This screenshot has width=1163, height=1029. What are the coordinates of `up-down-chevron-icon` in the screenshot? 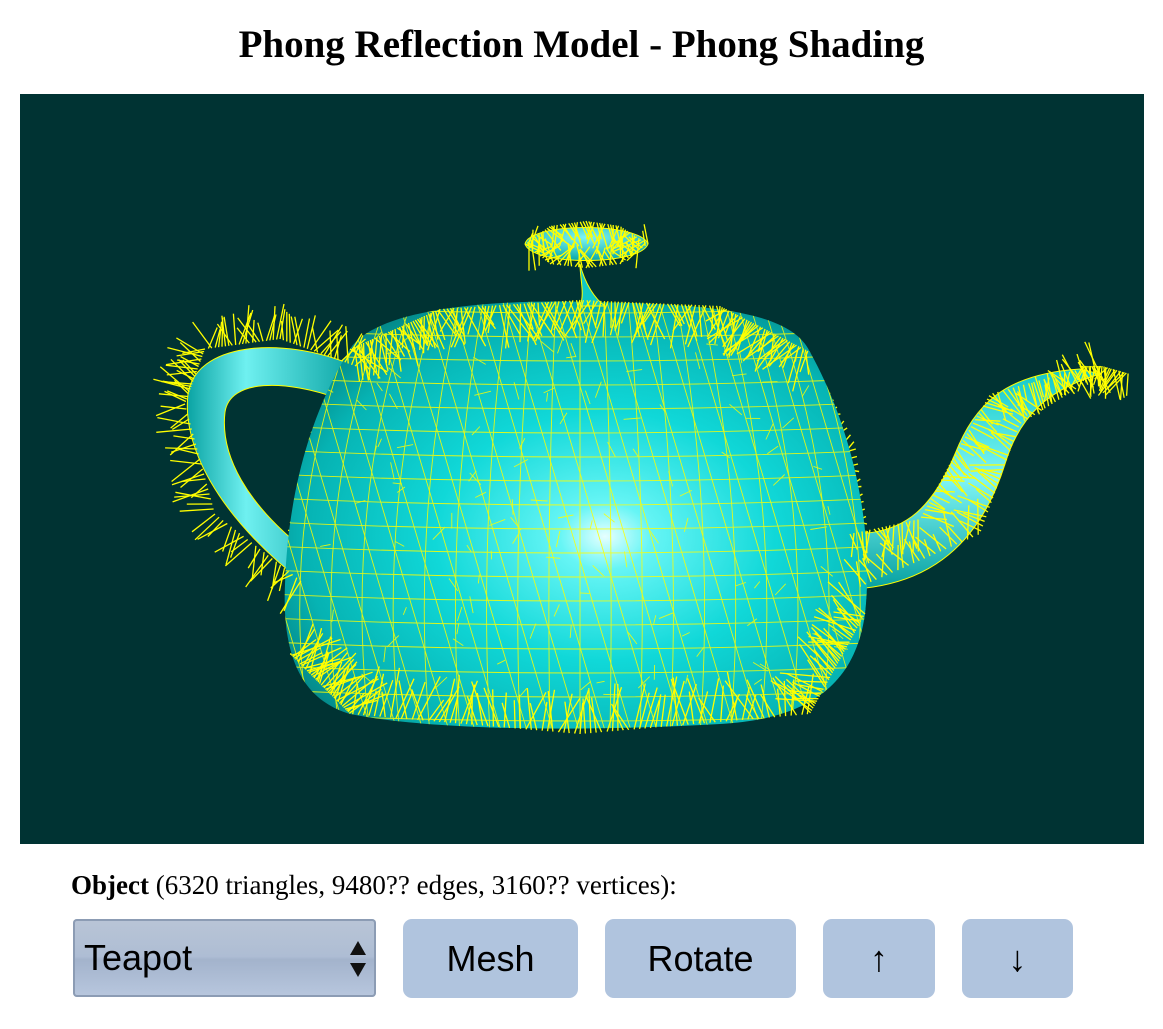 It's located at (358, 959).